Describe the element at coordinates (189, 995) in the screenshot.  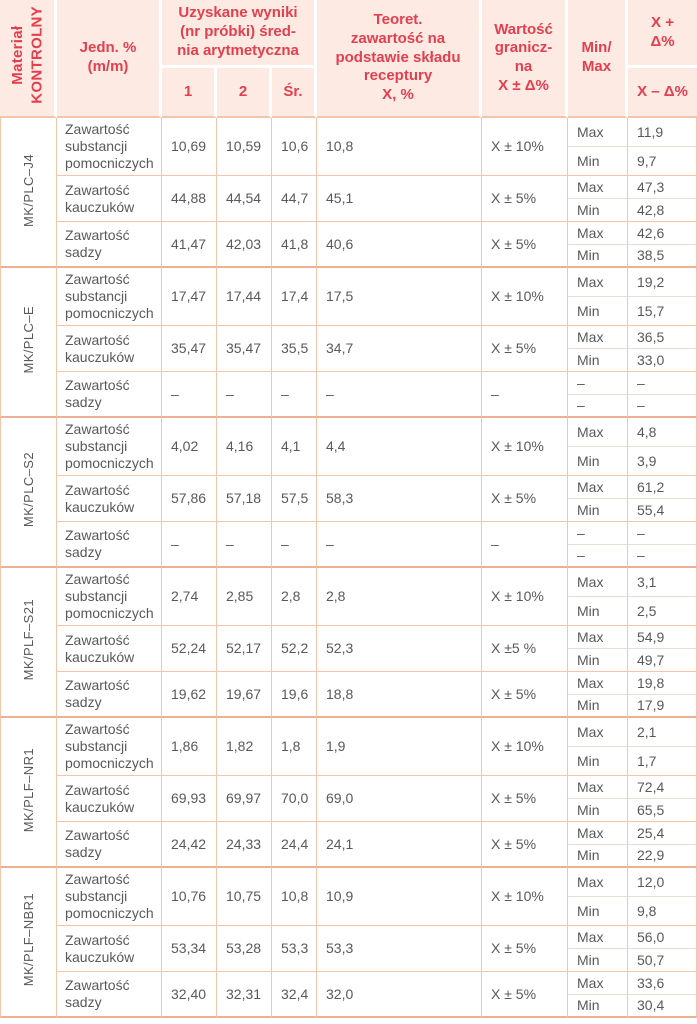
I see `result-sample-1: 32,40` at that location.